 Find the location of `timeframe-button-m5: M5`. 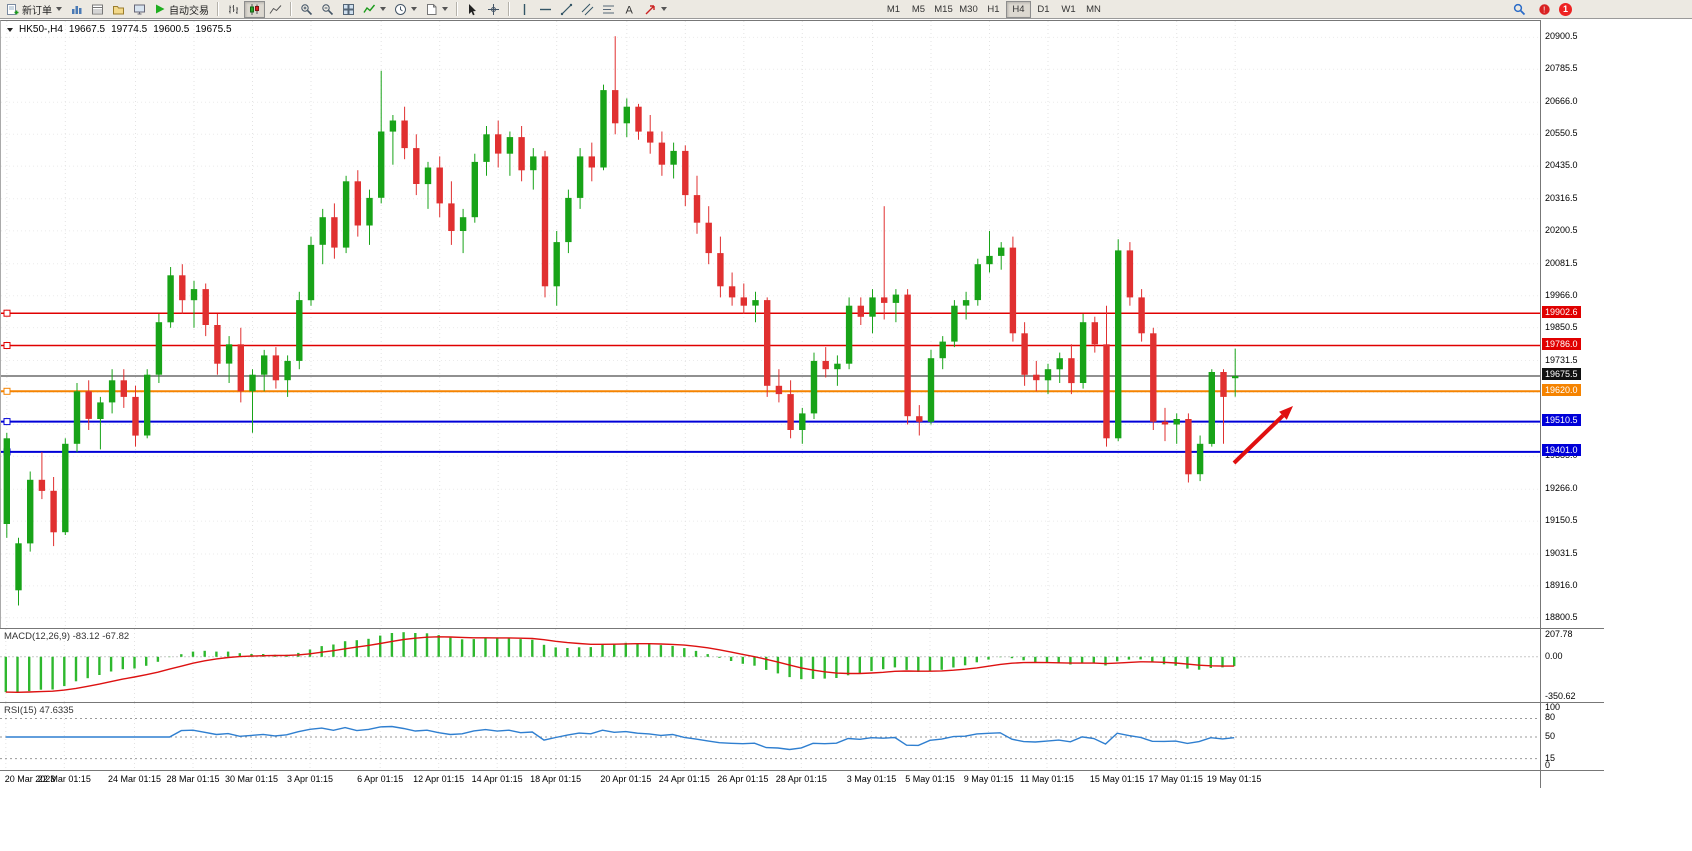

timeframe-button-m5: M5 is located at coordinates (918, 9).